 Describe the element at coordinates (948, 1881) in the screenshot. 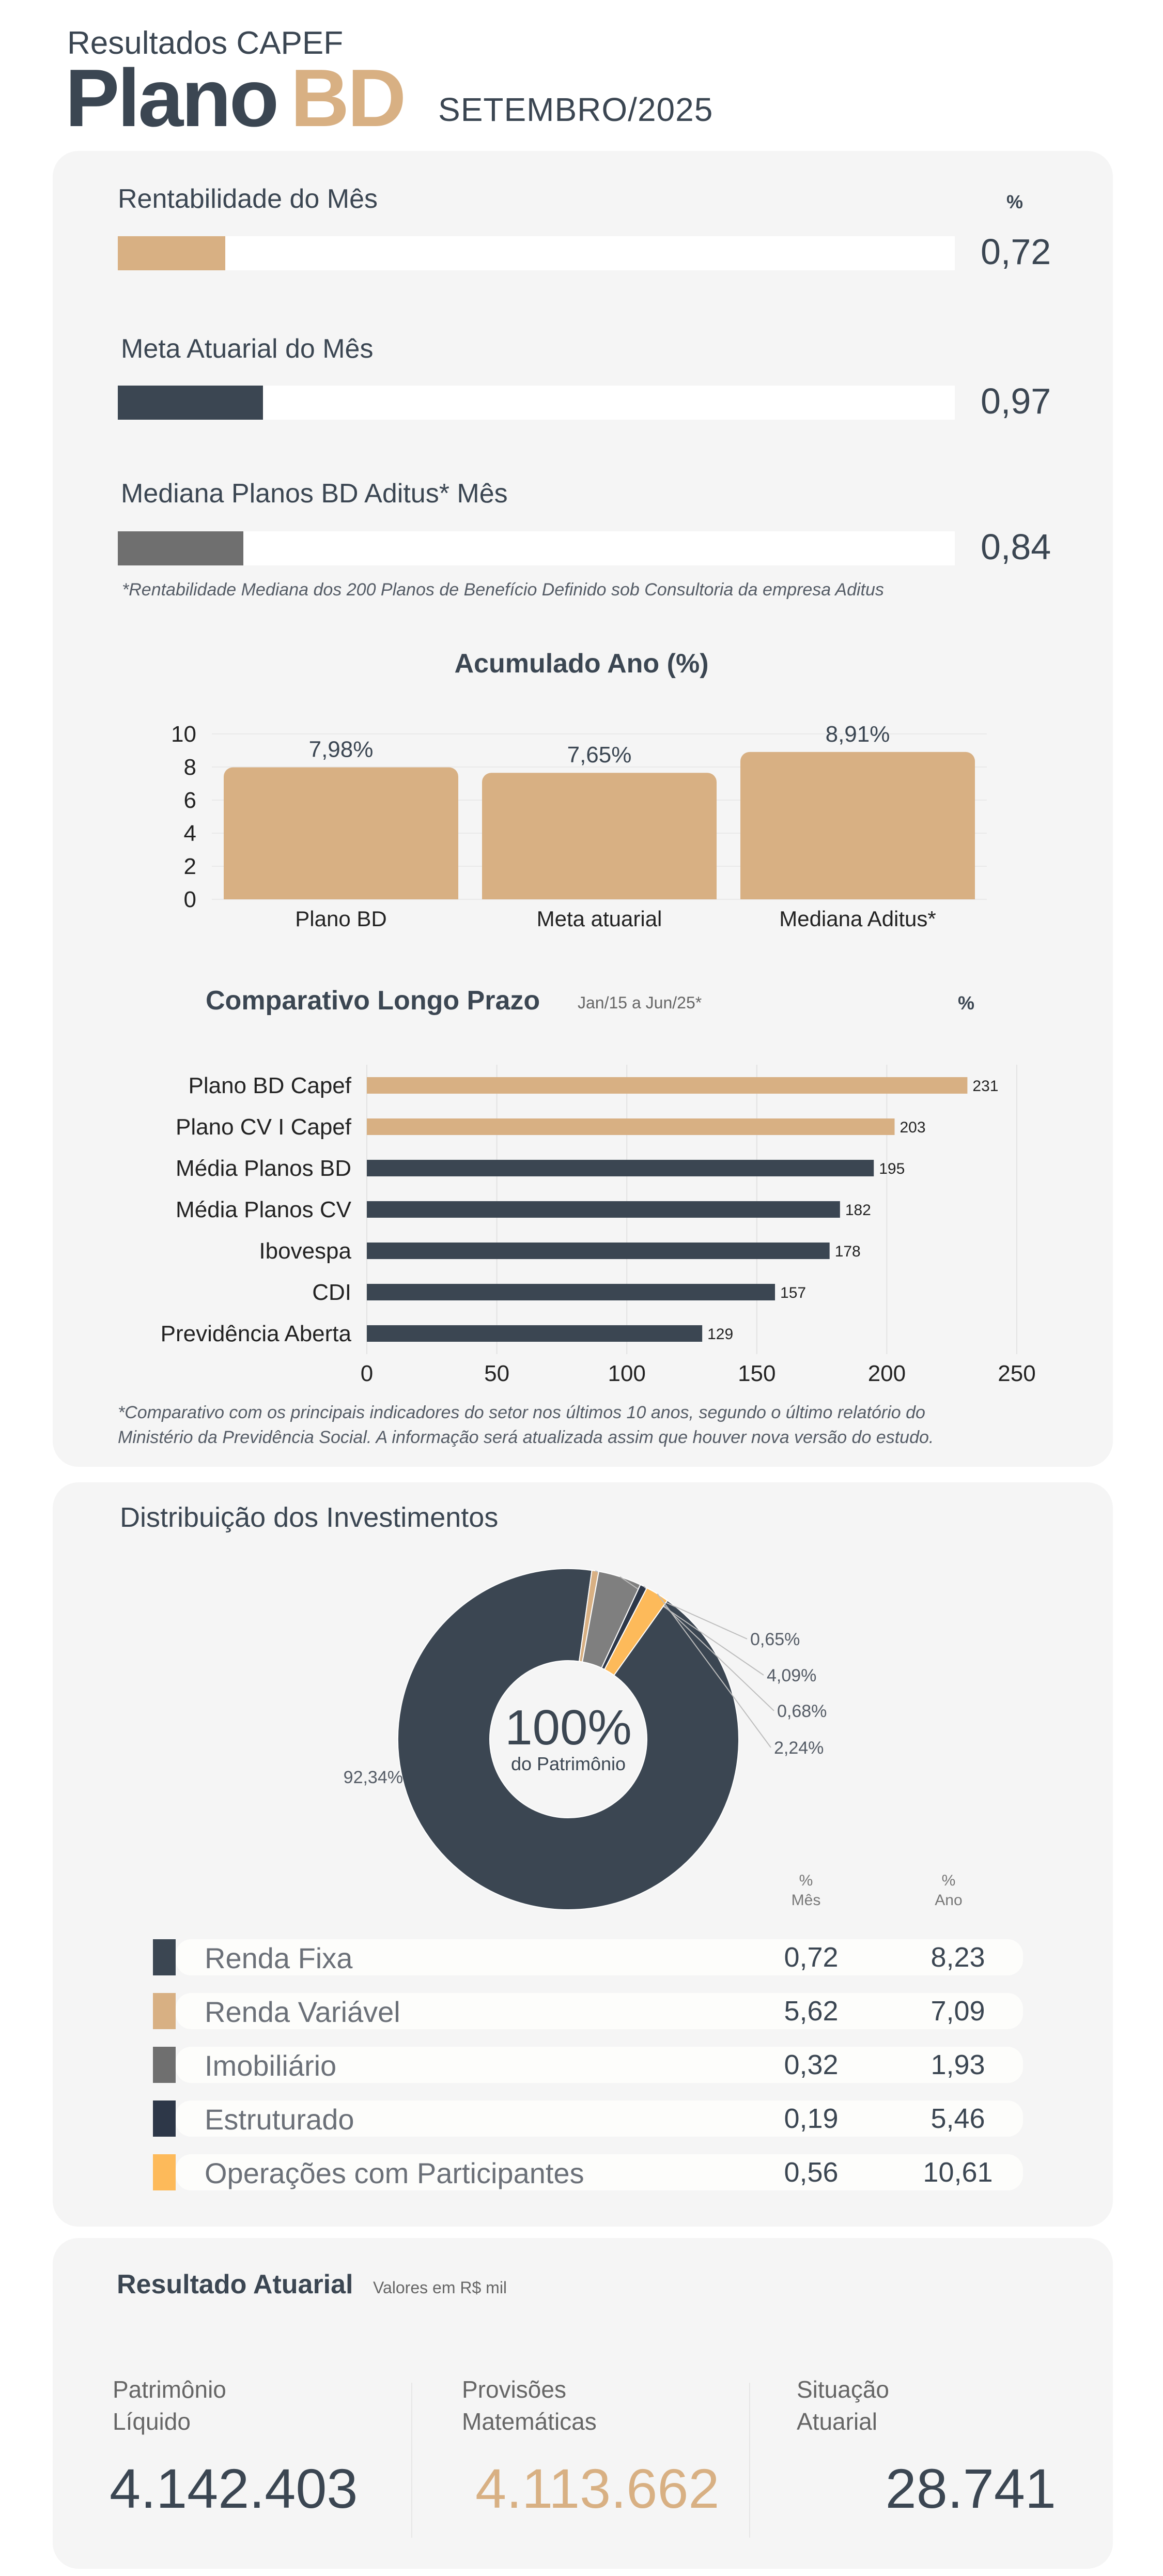

I see `col-year-pct: %` at that location.